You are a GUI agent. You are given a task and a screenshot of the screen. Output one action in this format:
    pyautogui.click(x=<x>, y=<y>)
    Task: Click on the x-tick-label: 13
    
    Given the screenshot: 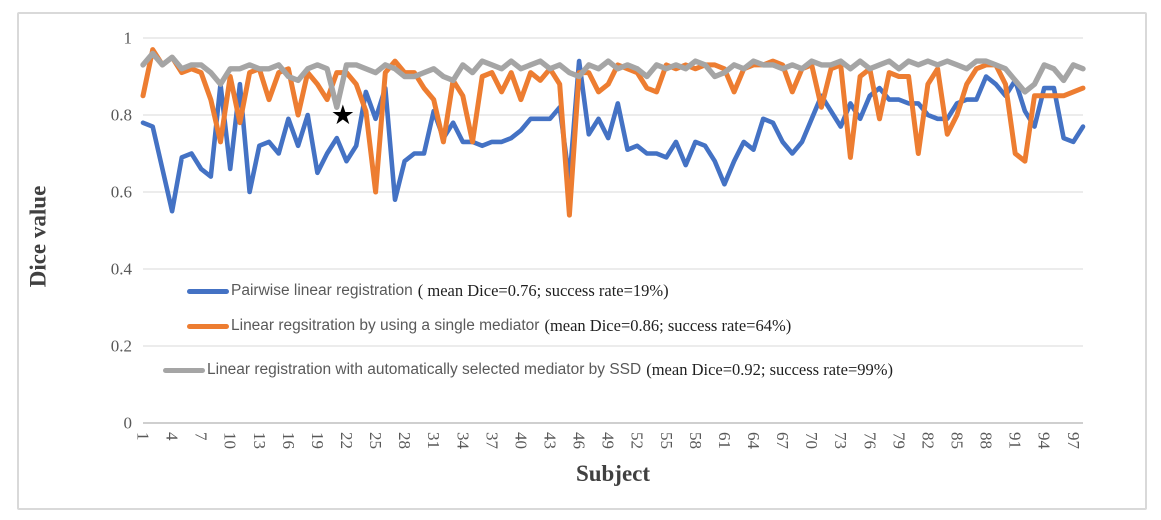 What is the action you would take?
    pyautogui.click(x=259, y=440)
    